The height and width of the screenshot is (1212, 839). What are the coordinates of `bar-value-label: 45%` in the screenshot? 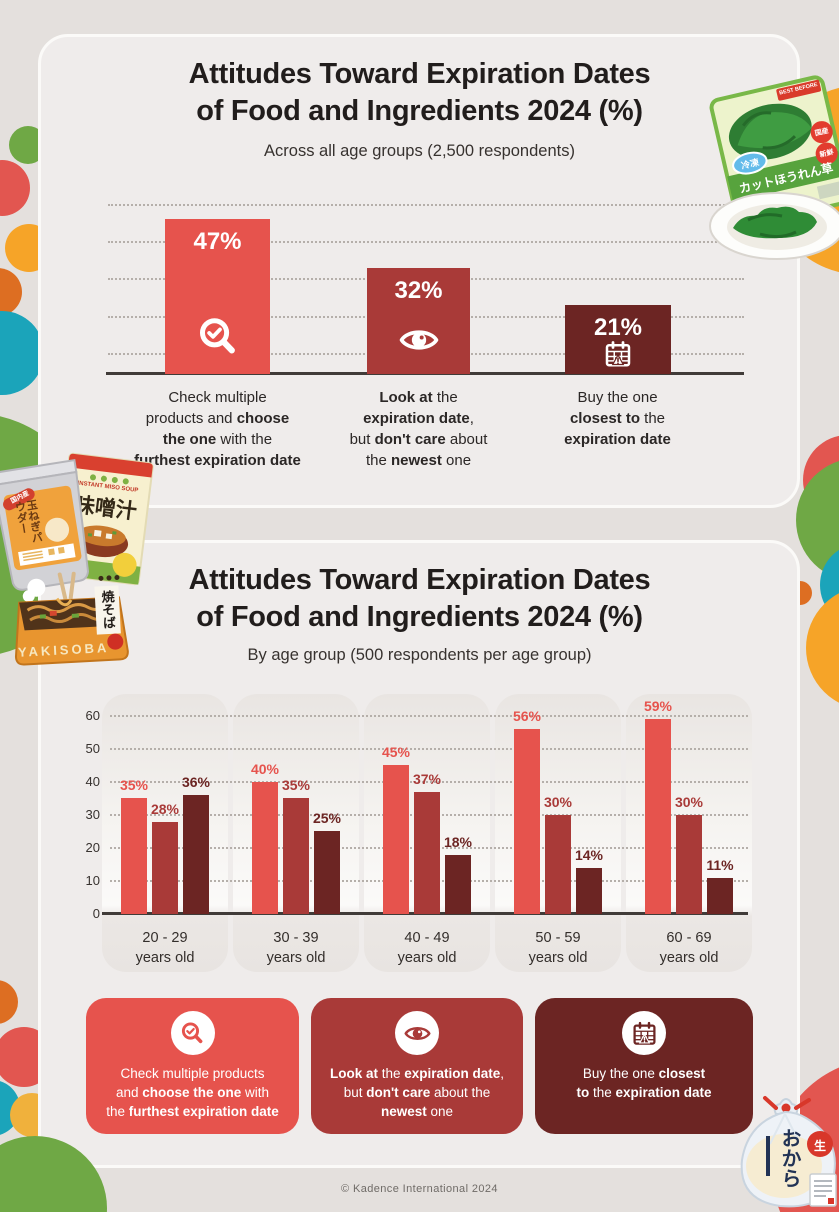 It's located at (396, 752).